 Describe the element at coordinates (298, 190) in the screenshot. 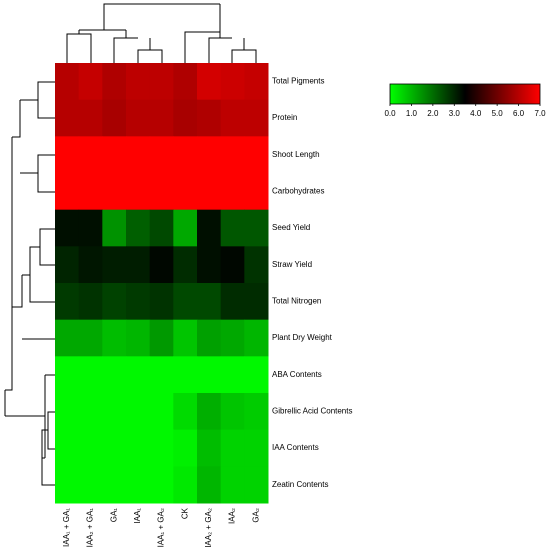

I see `row-label: Carbohydrates` at that location.